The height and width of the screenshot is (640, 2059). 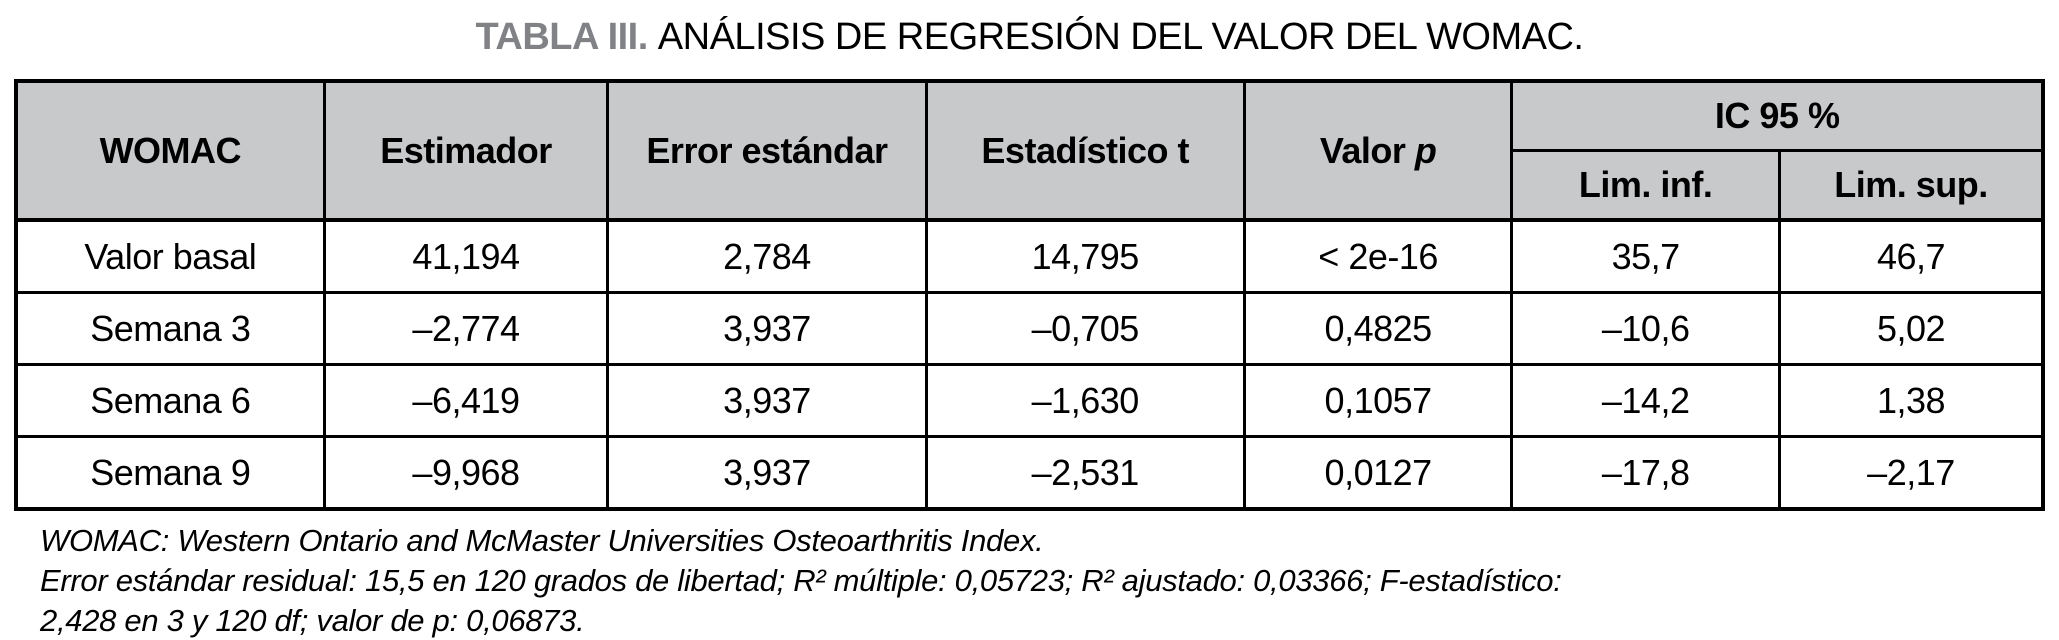 I want to click on header-ic95: IC 95 %, so click(x=1777, y=115).